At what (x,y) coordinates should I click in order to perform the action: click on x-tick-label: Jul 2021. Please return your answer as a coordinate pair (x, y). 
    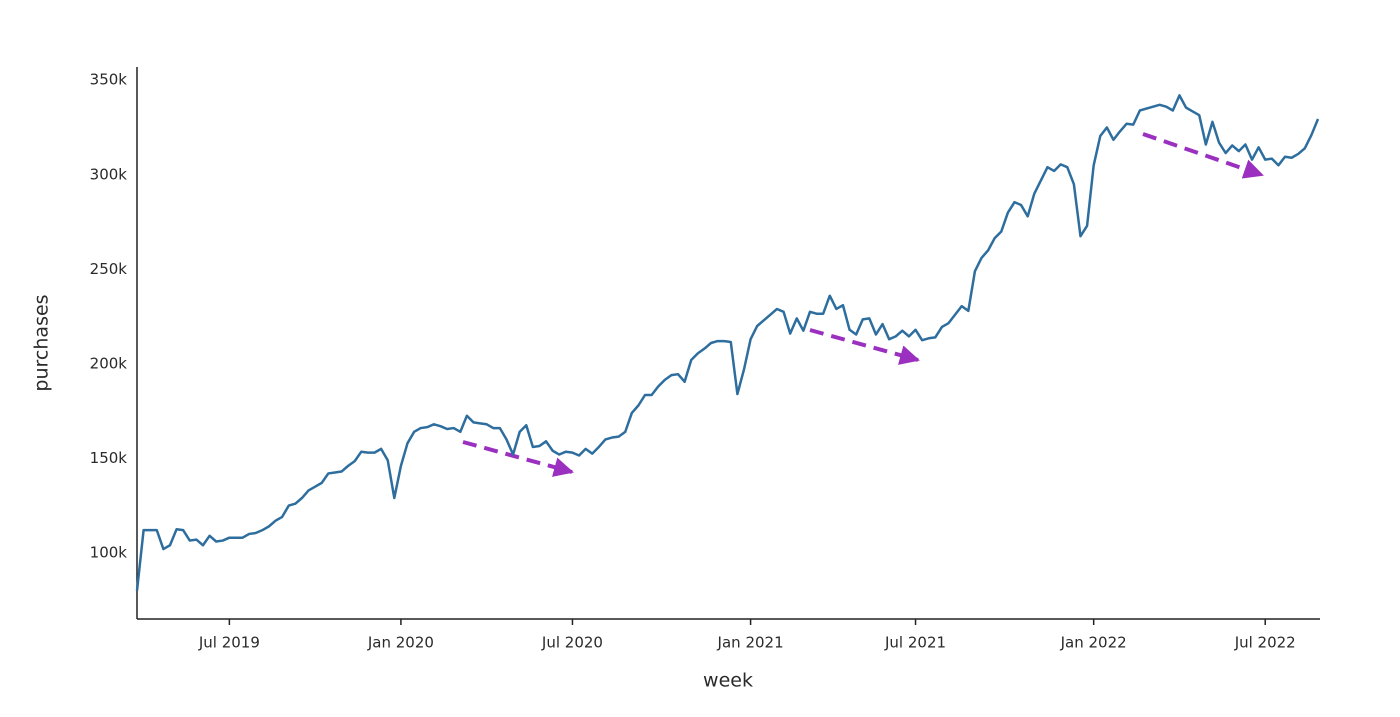
    Looking at the image, I should click on (915, 643).